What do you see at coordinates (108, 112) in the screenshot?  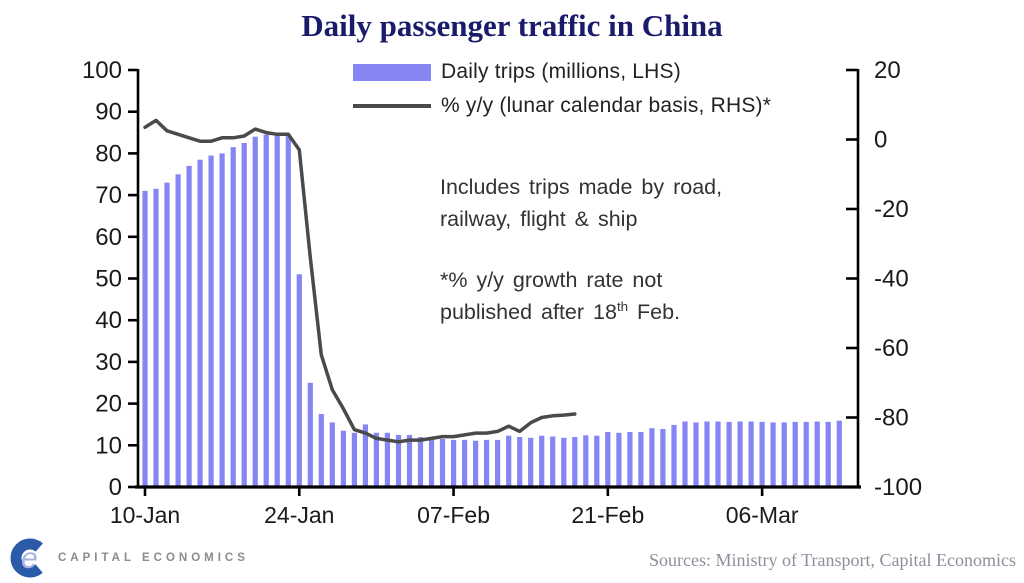 I see `y-left-tick-label: 90` at bounding box center [108, 112].